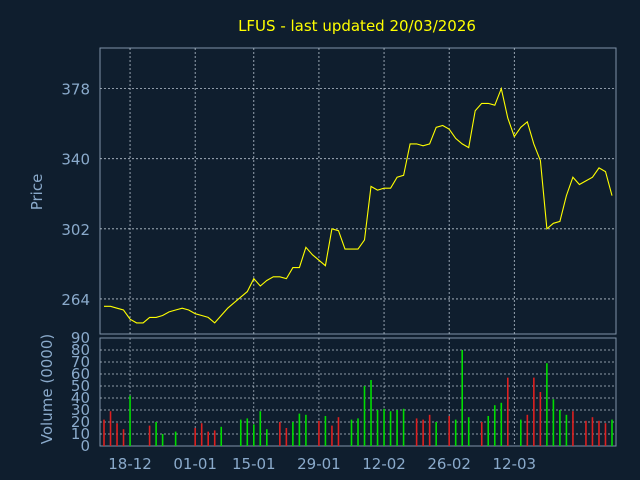 This screenshot has height=480, width=640. What do you see at coordinates (80, 362) in the screenshot?
I see `volume-tick-70: 70` at bounding box center [80, 362].